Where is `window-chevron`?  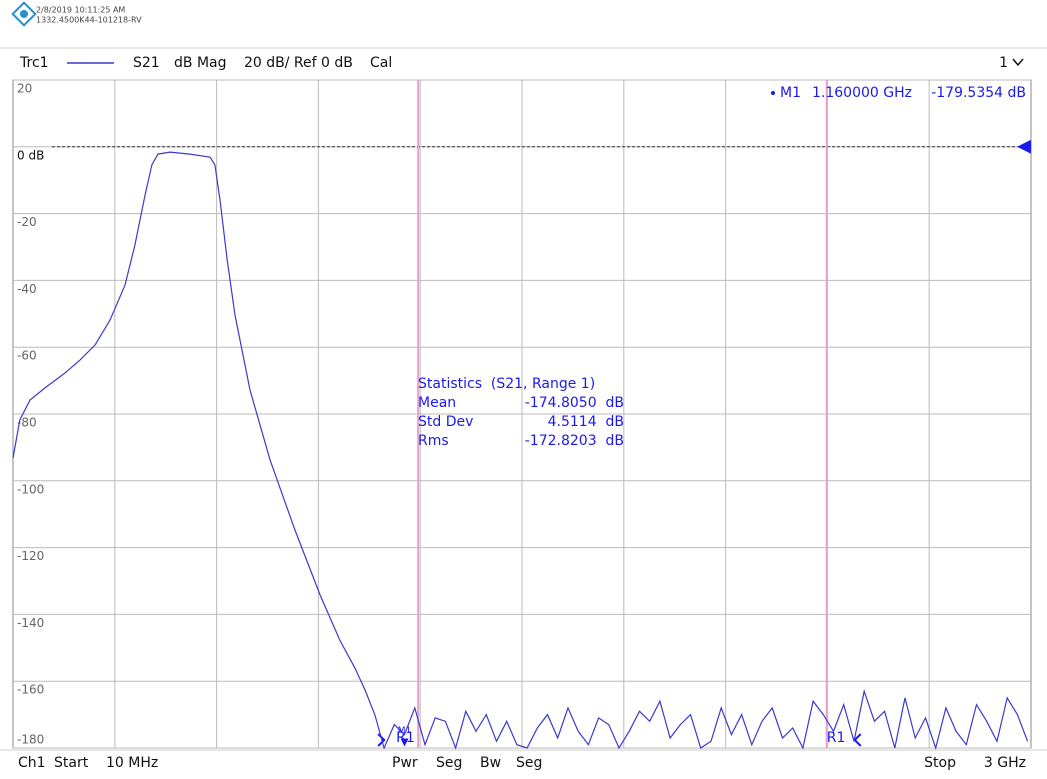
window-chevron is located at coordinates (1018, 62).